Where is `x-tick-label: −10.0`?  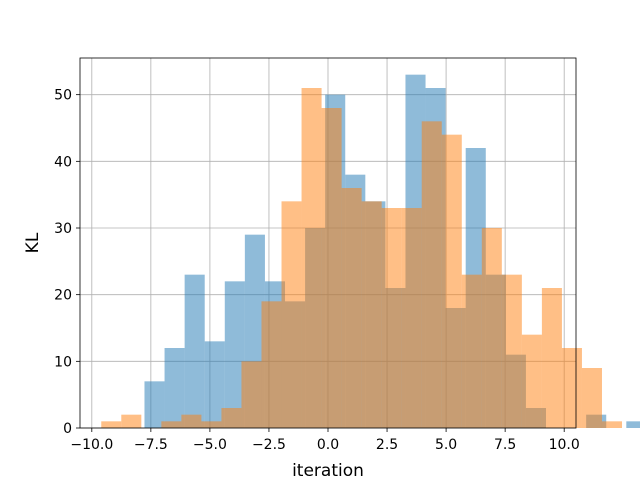 x-tick-label: −10.0 is located at coordinates (91, 445).